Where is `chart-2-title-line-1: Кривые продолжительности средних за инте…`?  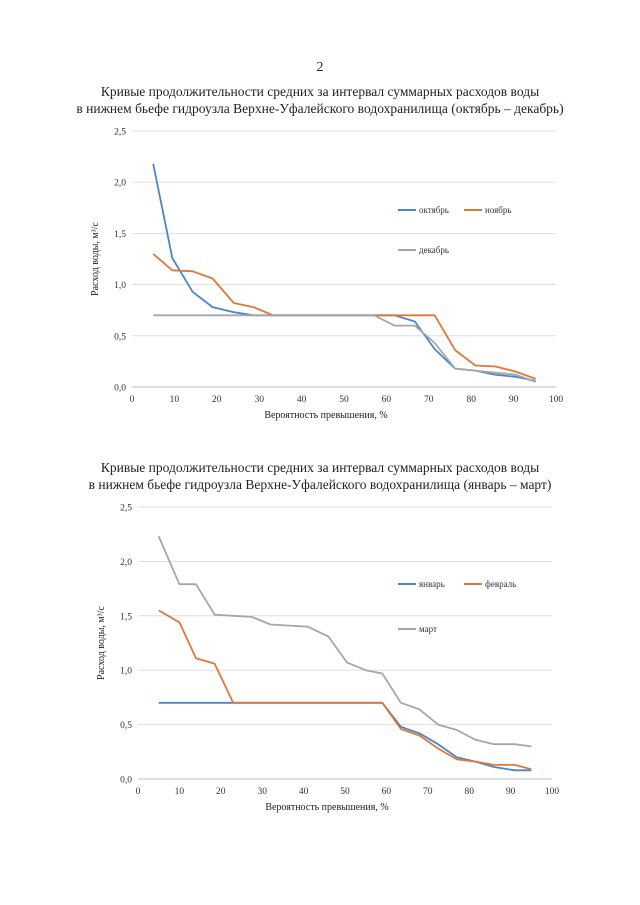
chart-2-title-line-1: Кривые продолжительности средних за инте… is located at coordinates (320, 467).